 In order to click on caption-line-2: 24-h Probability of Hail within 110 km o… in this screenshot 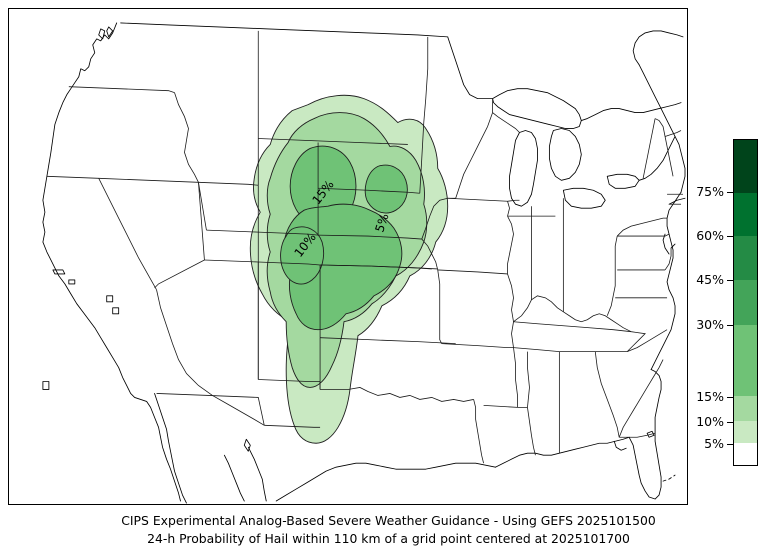, I will do `click(388, 538)`.